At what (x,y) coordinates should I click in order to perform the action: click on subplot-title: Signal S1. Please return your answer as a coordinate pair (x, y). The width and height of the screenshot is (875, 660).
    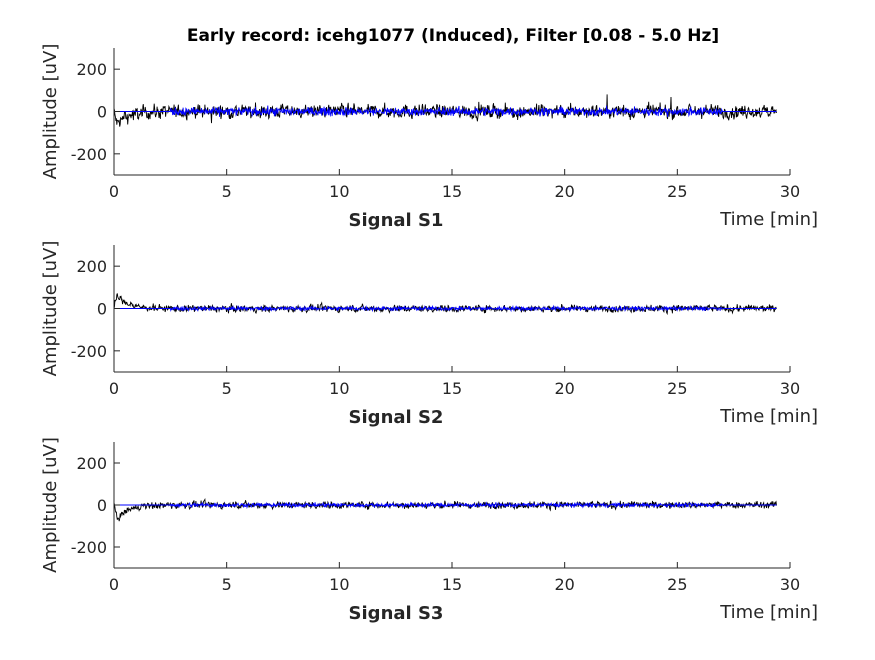
    Looking at the image, I should click on (396, 220).